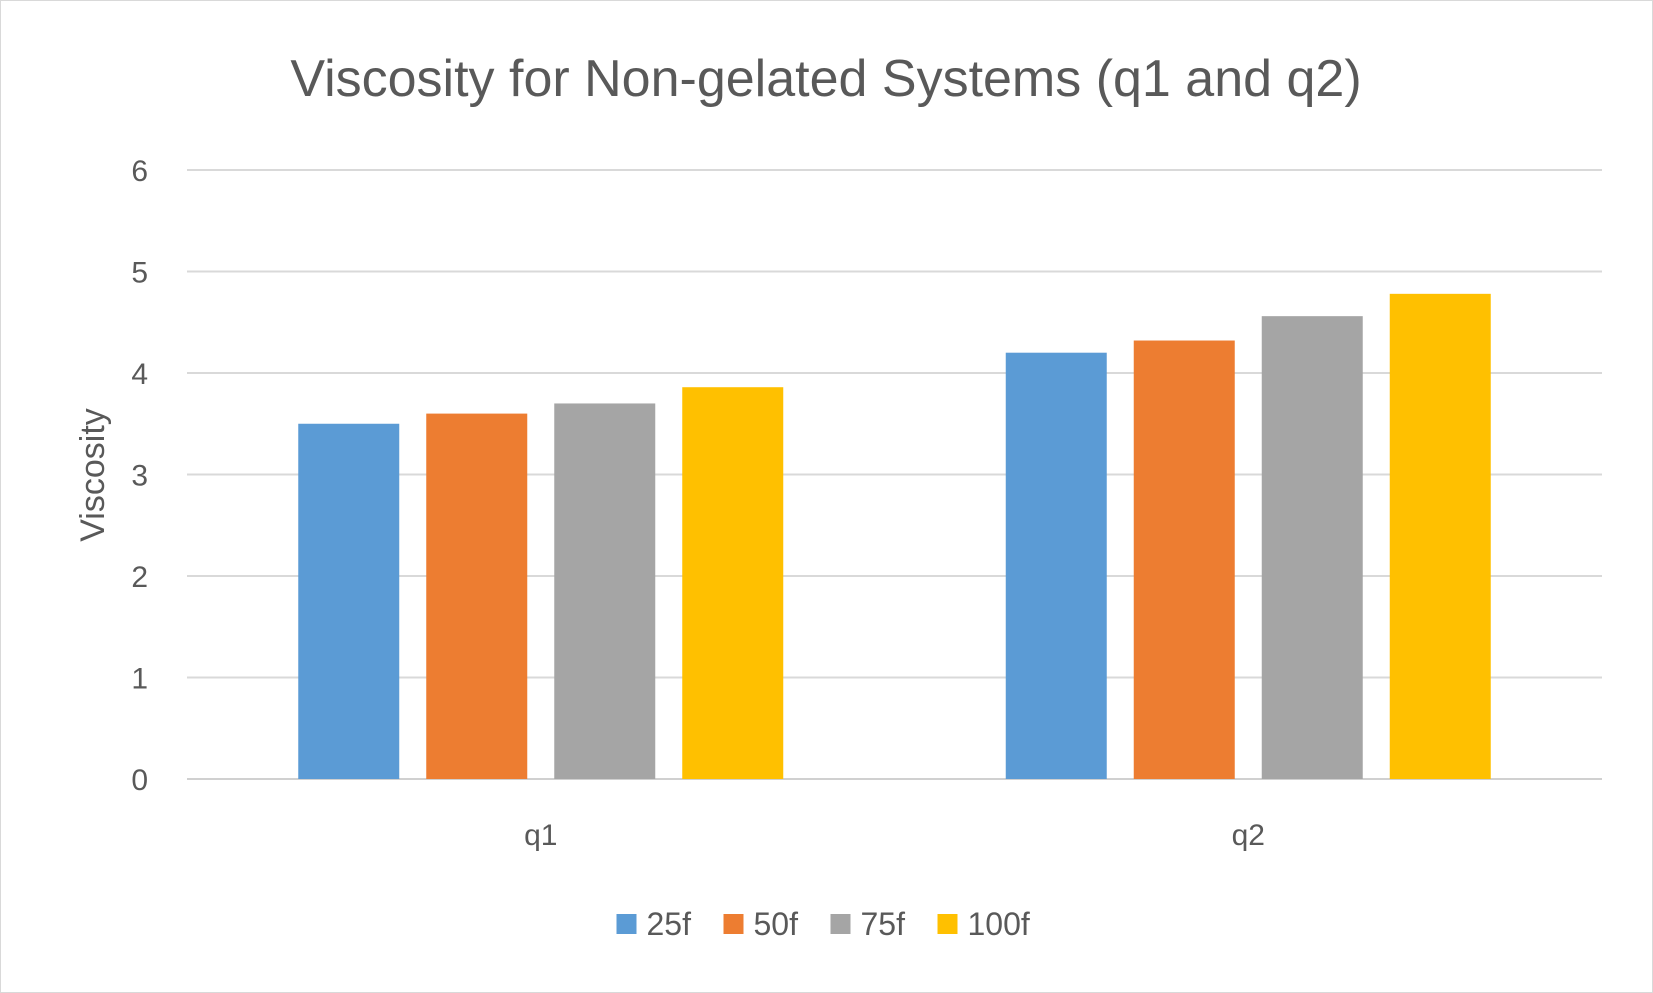  What do you see at coordinates (626, 924) in the screenshot?
I see `legend-swatch-25f` at bounding box center [626, 924].